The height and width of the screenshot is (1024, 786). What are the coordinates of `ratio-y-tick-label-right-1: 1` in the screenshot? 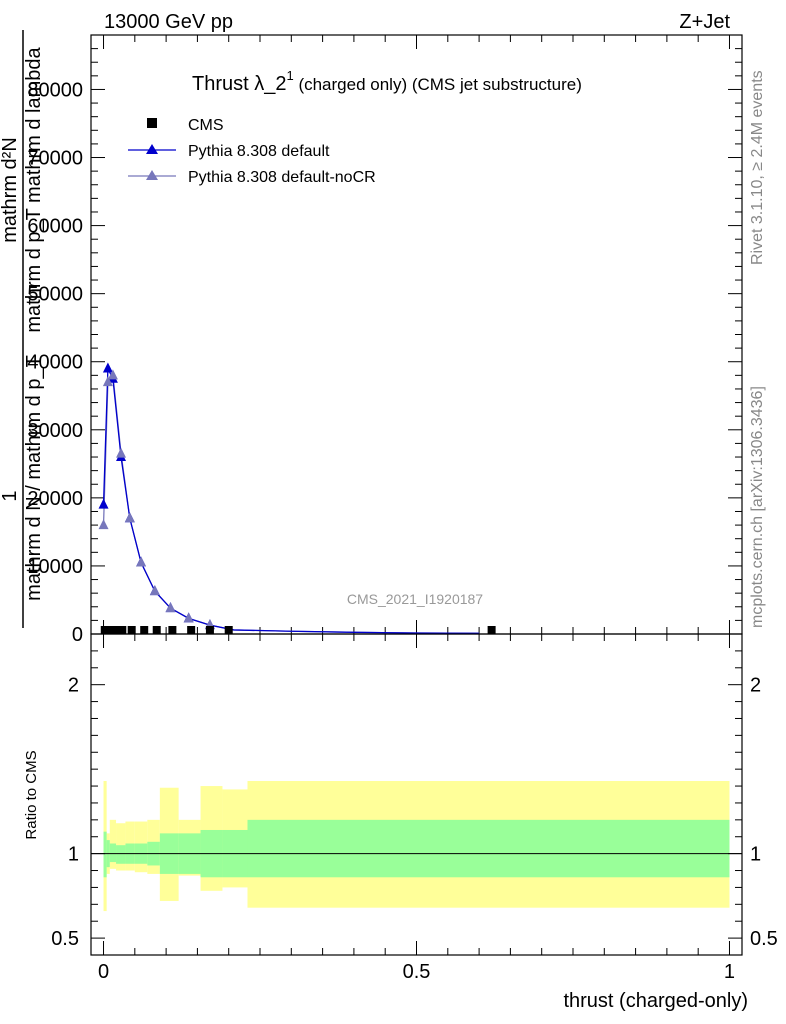 It's located at (755, 855).